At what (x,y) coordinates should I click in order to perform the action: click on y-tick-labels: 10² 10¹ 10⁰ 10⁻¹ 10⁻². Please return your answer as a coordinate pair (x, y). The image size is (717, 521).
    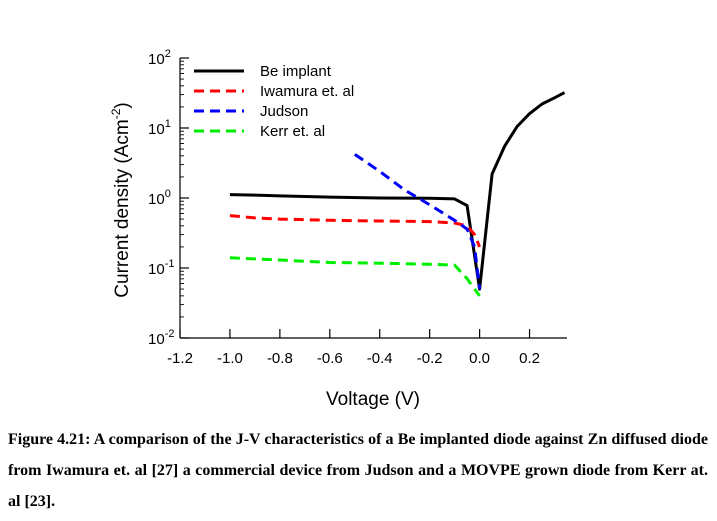
    Looking at the image, I should click on (161, 198).